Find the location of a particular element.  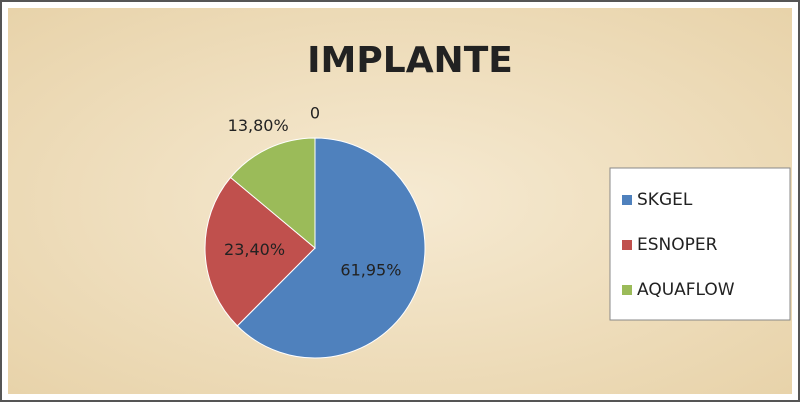

legend-label: SKGEL is located at coordinates (665, 200).